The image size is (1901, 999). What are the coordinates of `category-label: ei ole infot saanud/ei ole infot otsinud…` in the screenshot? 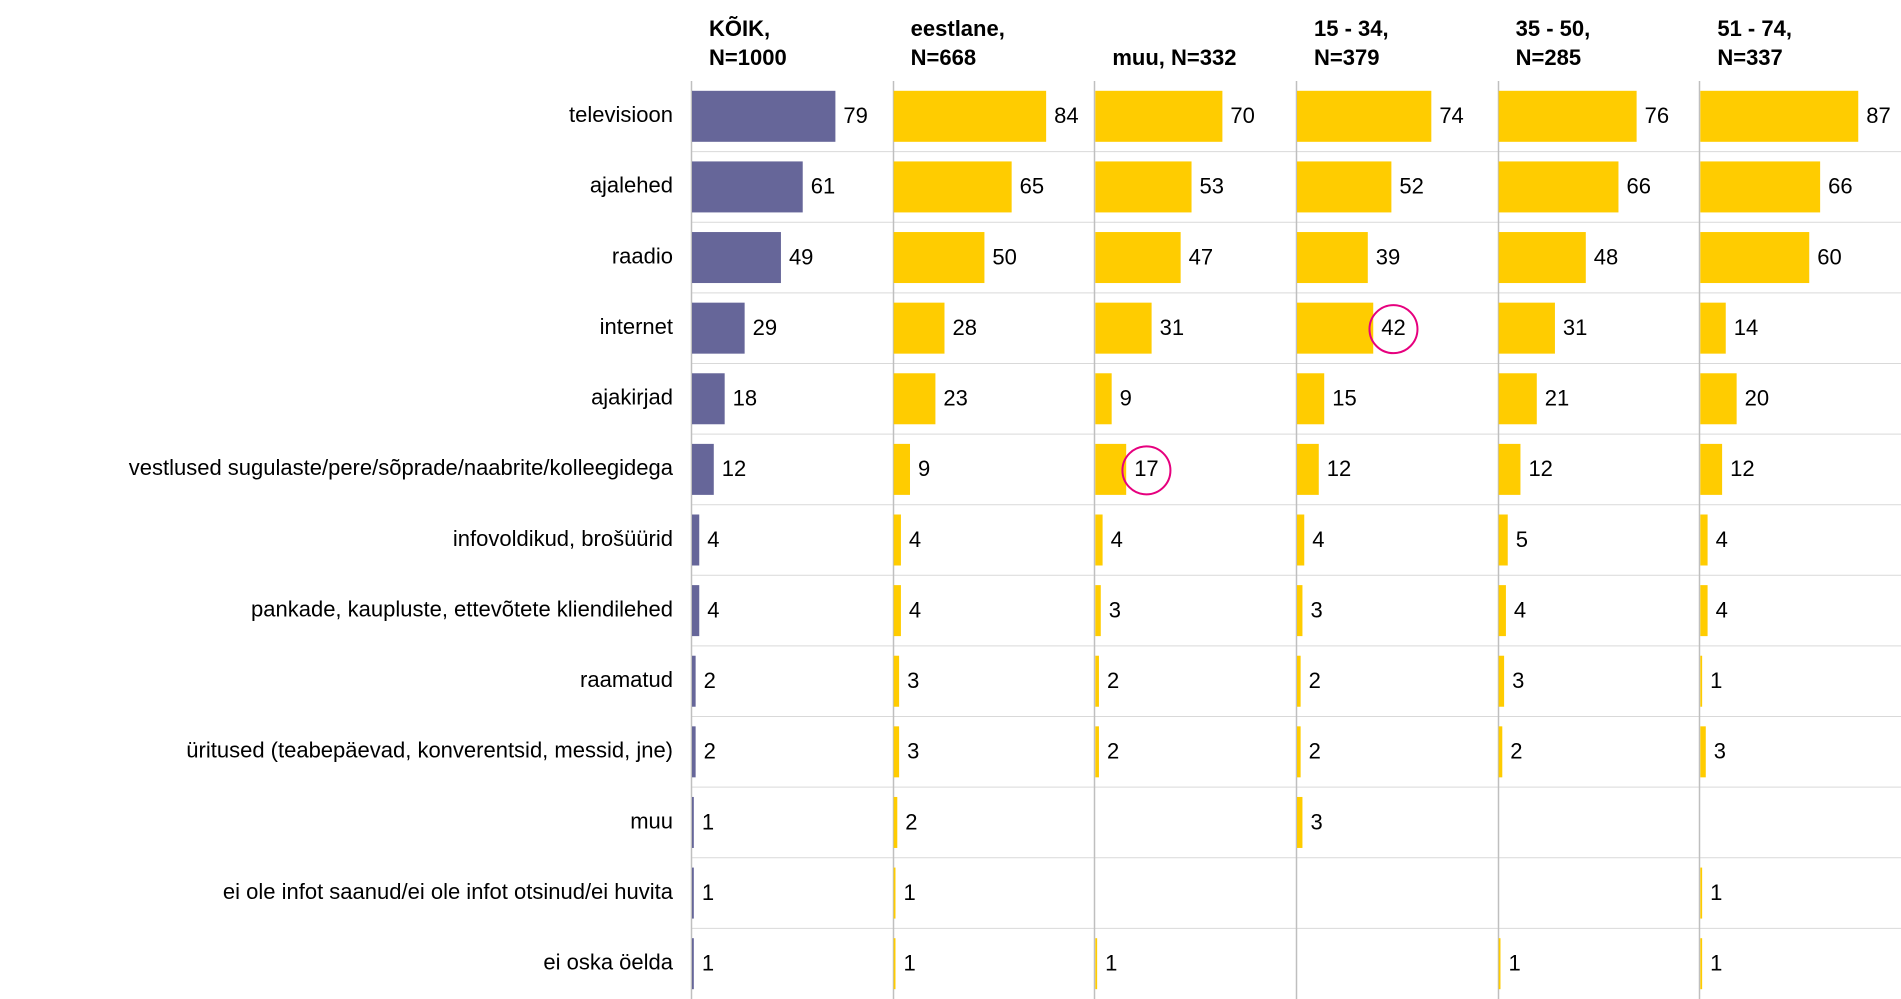 It's located at (448, 891).